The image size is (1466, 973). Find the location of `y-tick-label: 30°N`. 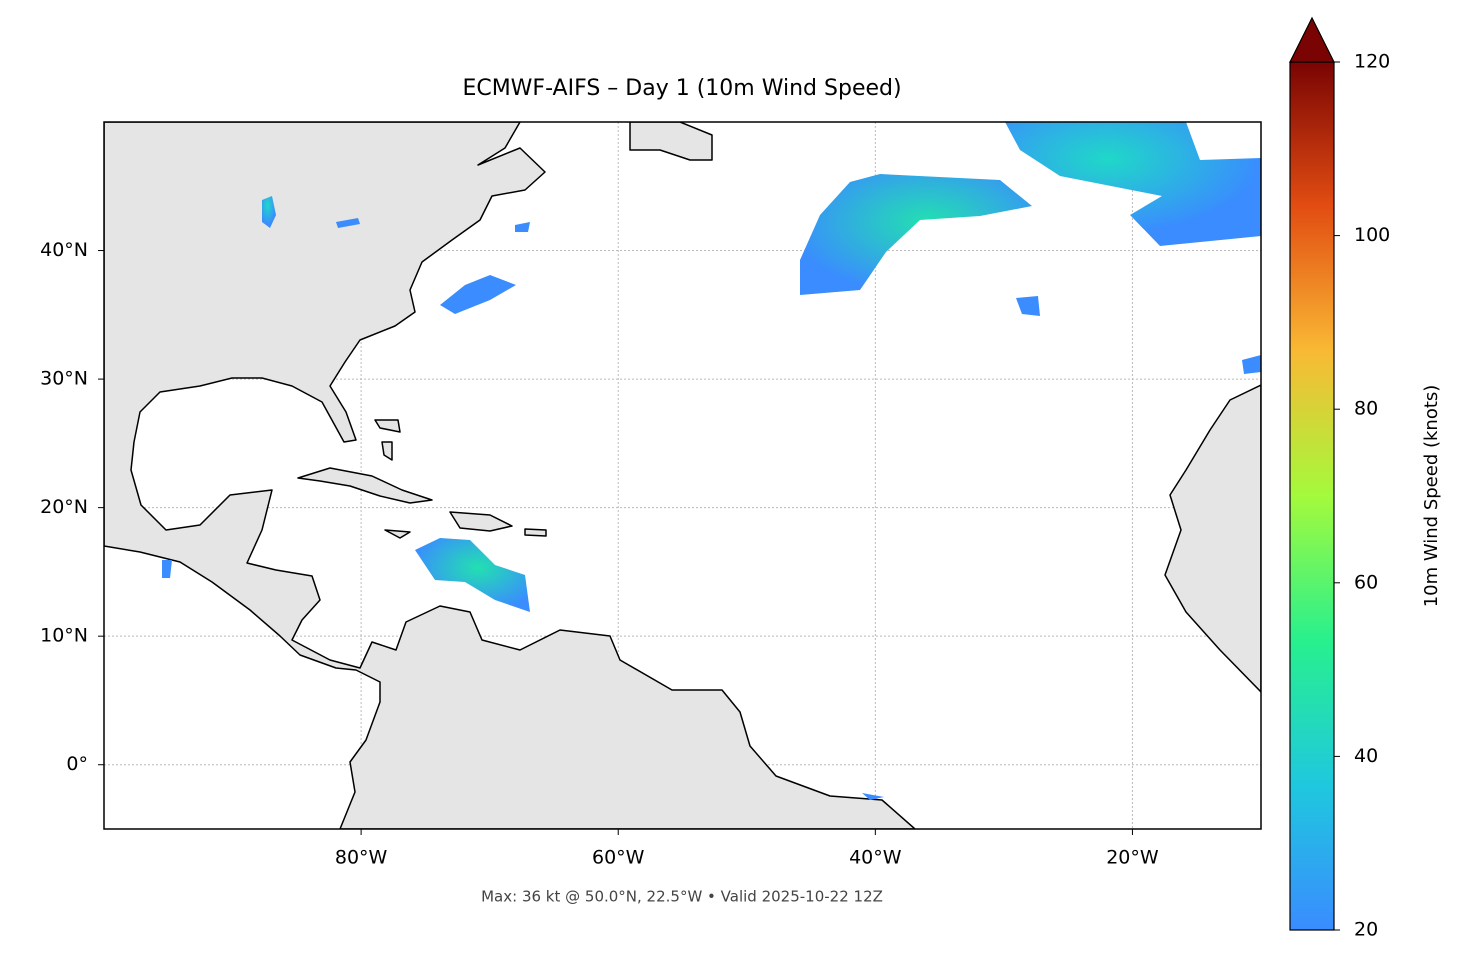

y-tick-label: 30°N is located at coordinates (64, 379).